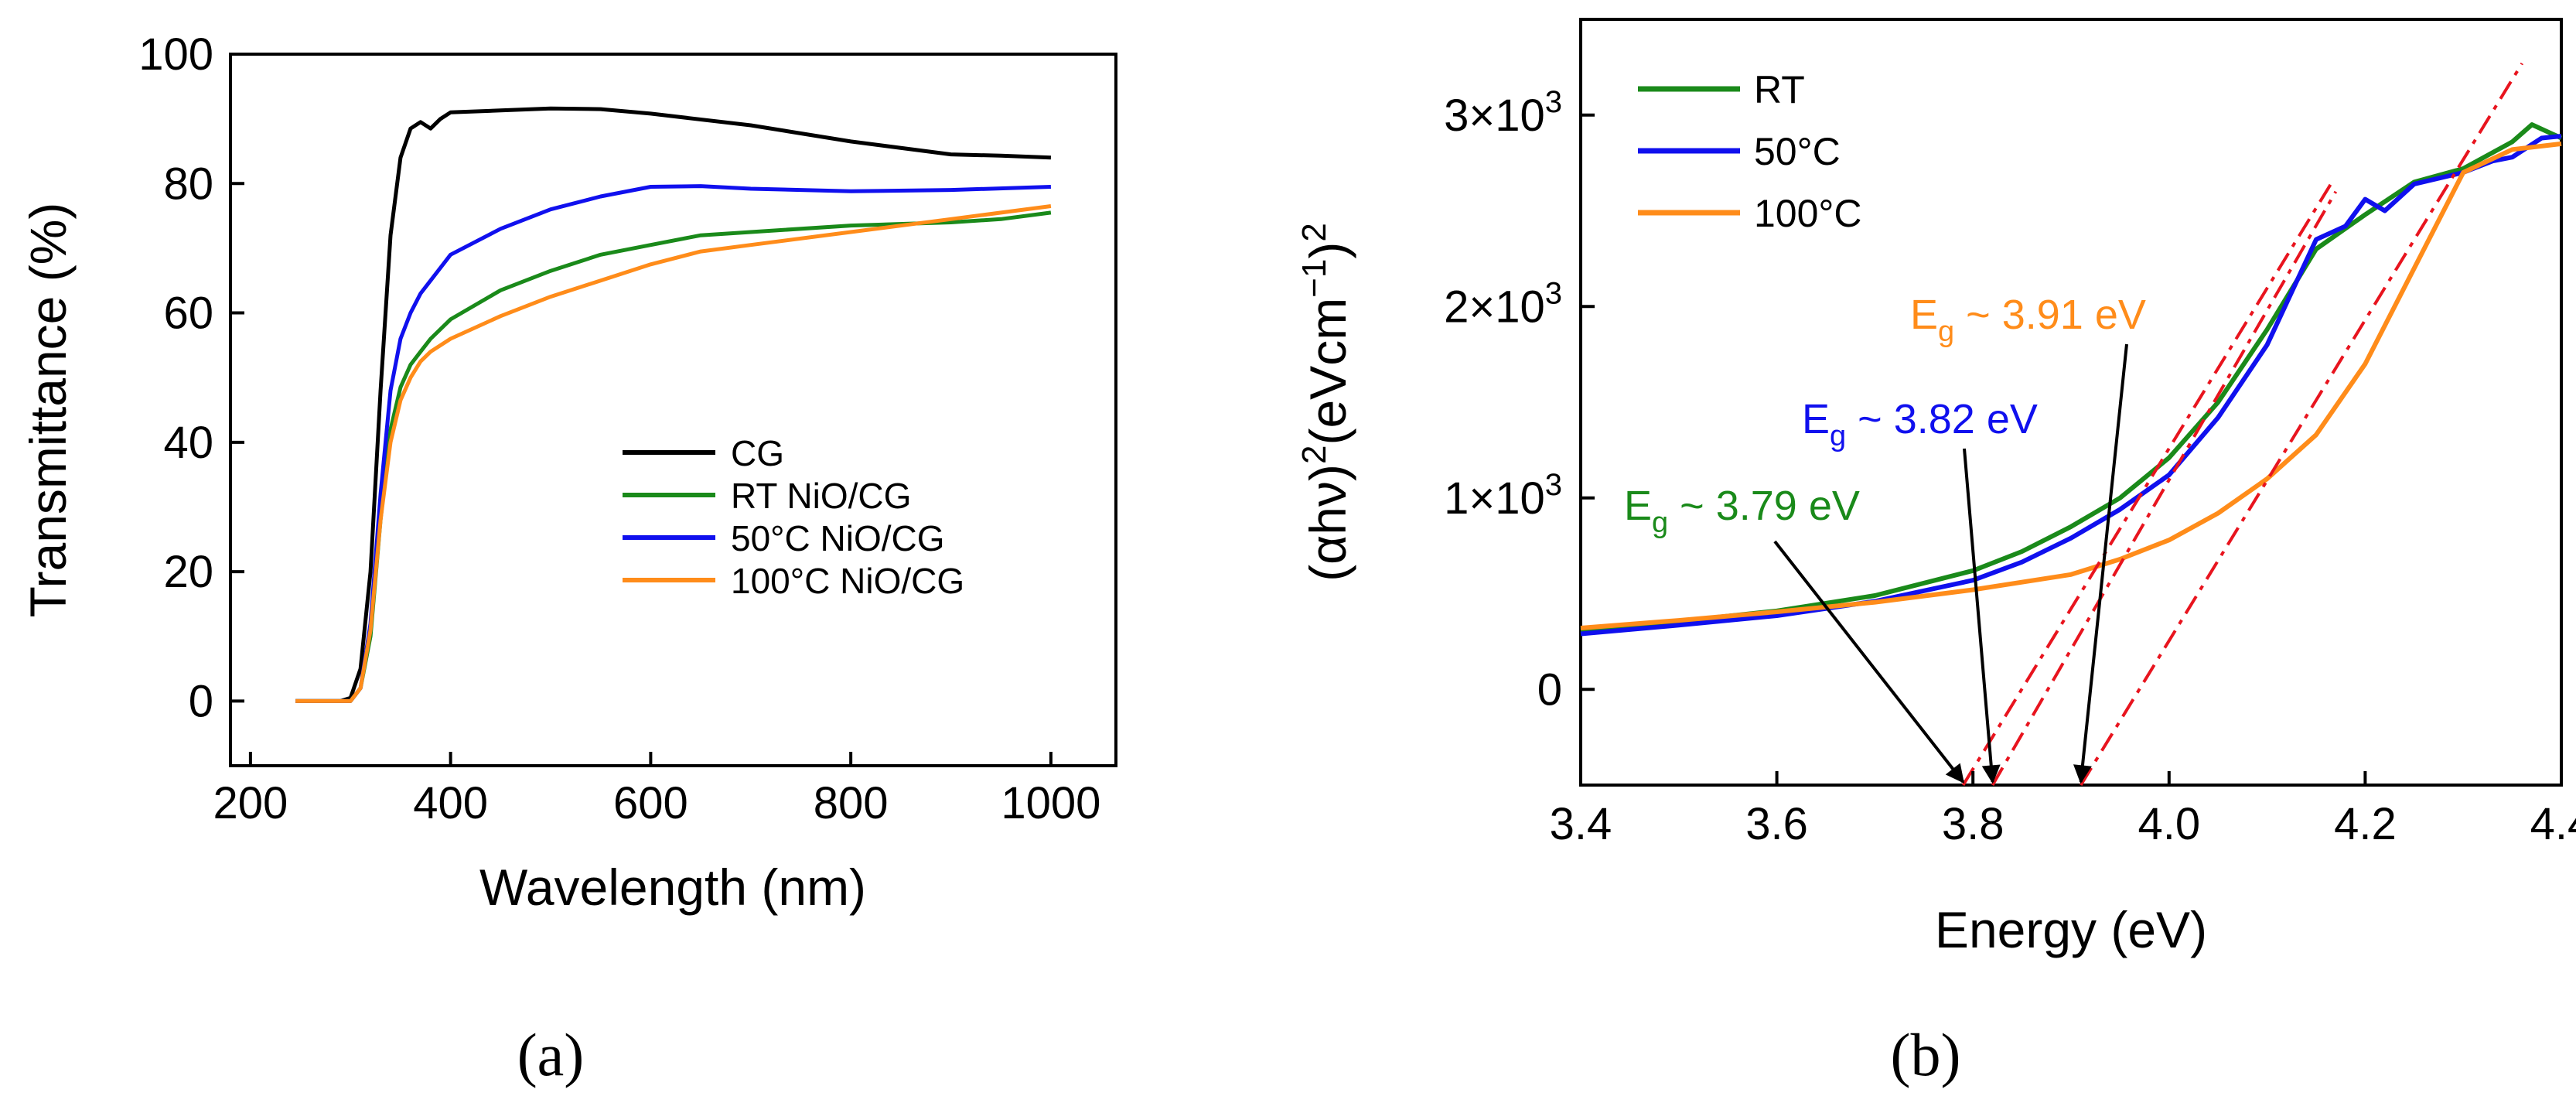  I want to click on panel-a-y-axis-label: Transmittance (%), so click(48, 410).